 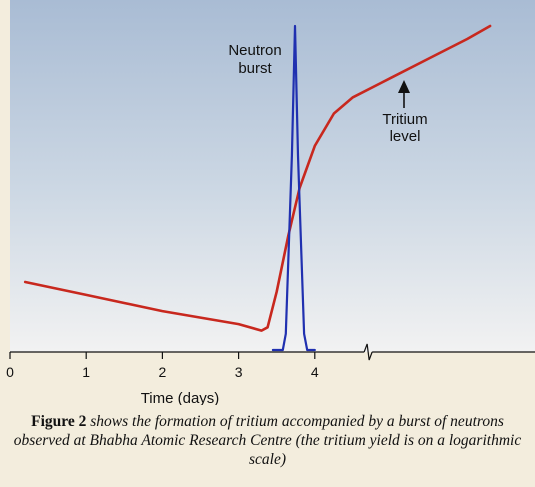 What do you see at coordinates (163, 372) in the screenshot?
I see `x-tick-label-2: 2` at bounding box center [163, 372].